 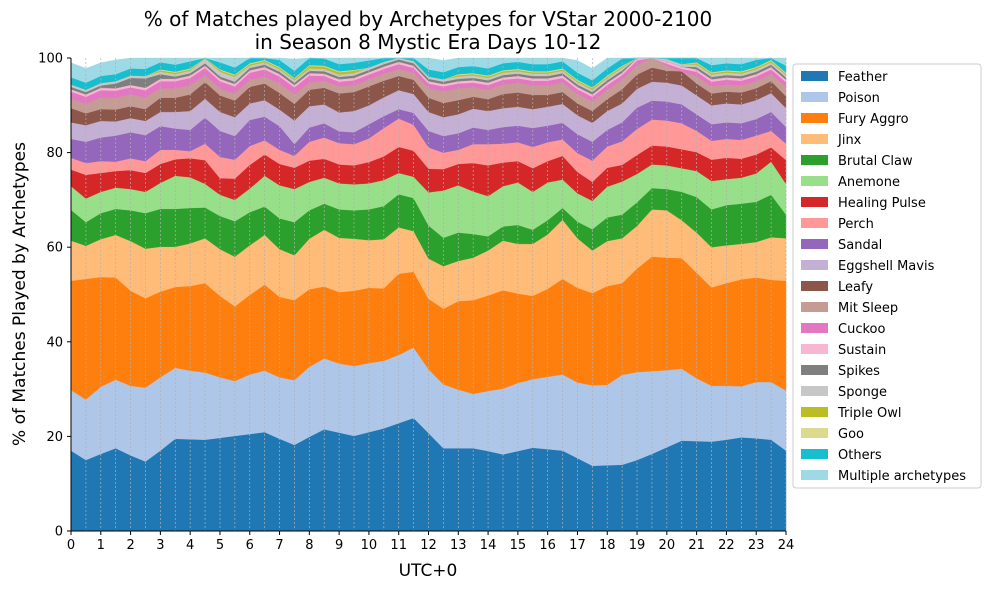 I want to click on x-tick-label: 18, so click(x=607, y=545).